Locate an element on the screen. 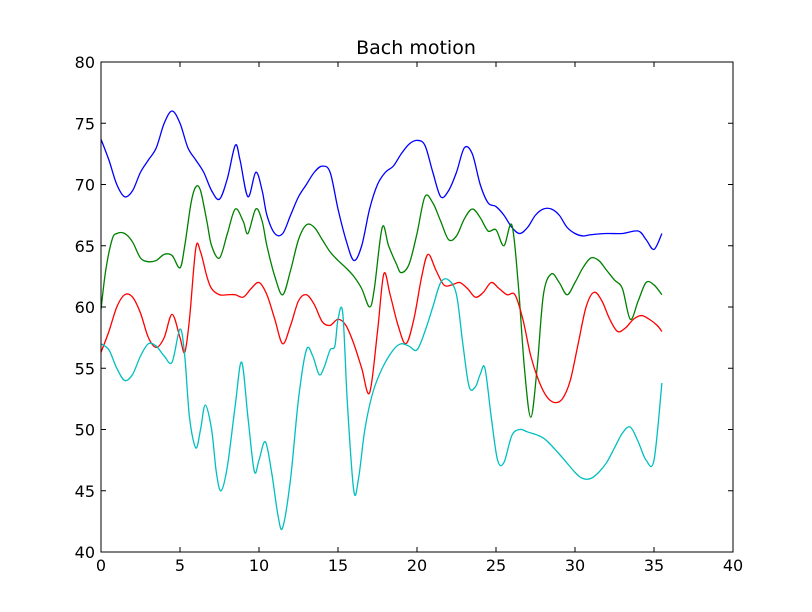 The width and height of the screenshot is (812, 612). chart-title: Bach motion is located at coordinates (416, 48).